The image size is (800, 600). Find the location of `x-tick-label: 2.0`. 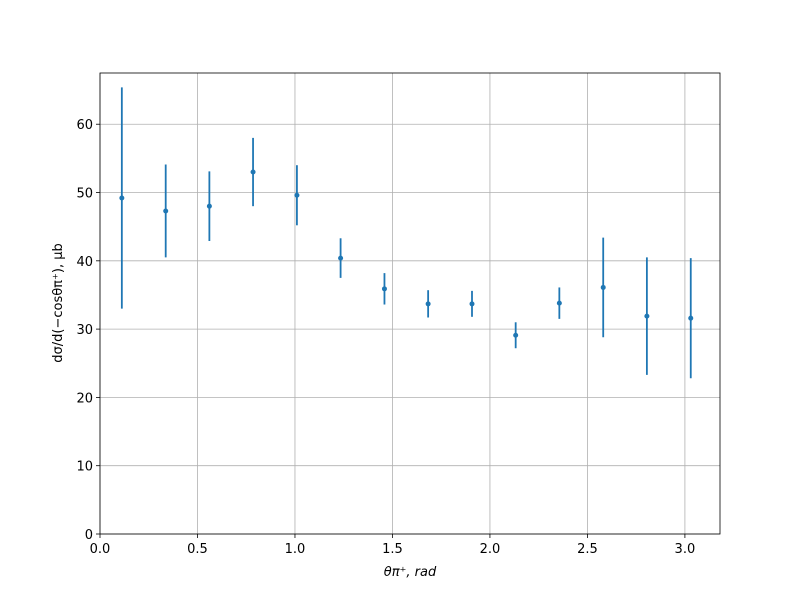

x-tick-label: 2.0 is located at coordinates (490, 549).